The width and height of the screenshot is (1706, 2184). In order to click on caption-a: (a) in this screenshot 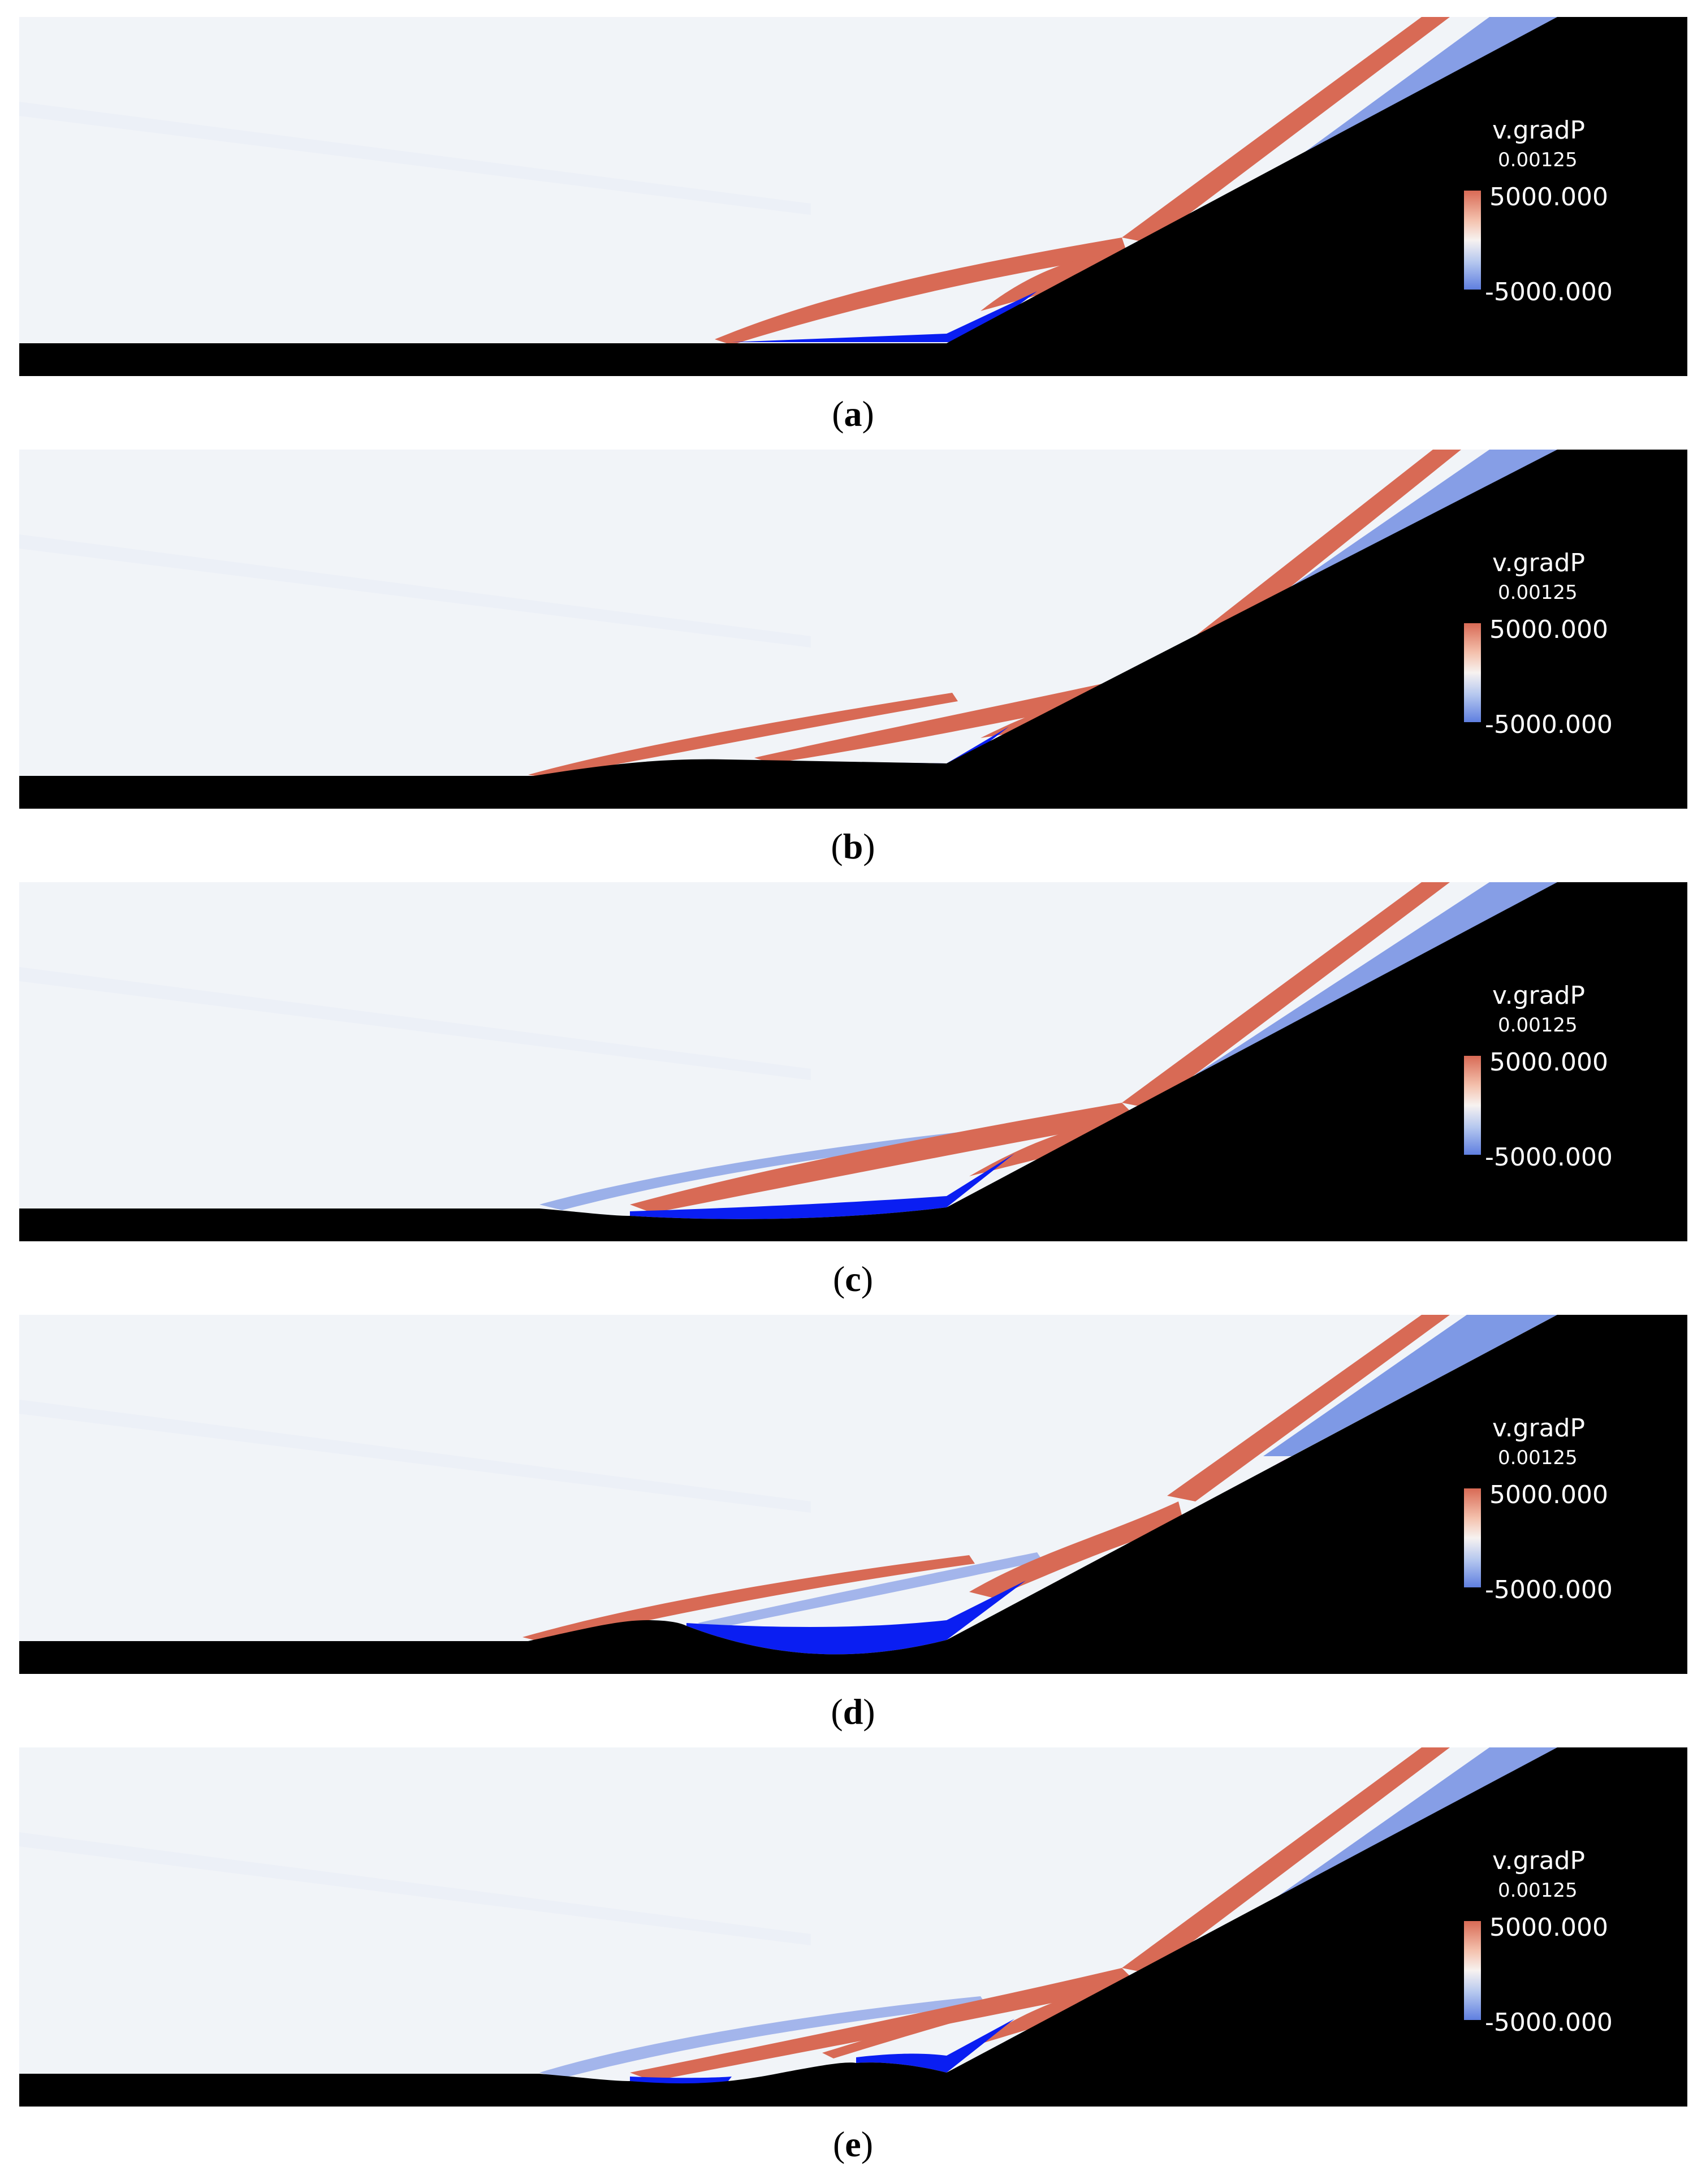, I will do `click(853, 414)`.